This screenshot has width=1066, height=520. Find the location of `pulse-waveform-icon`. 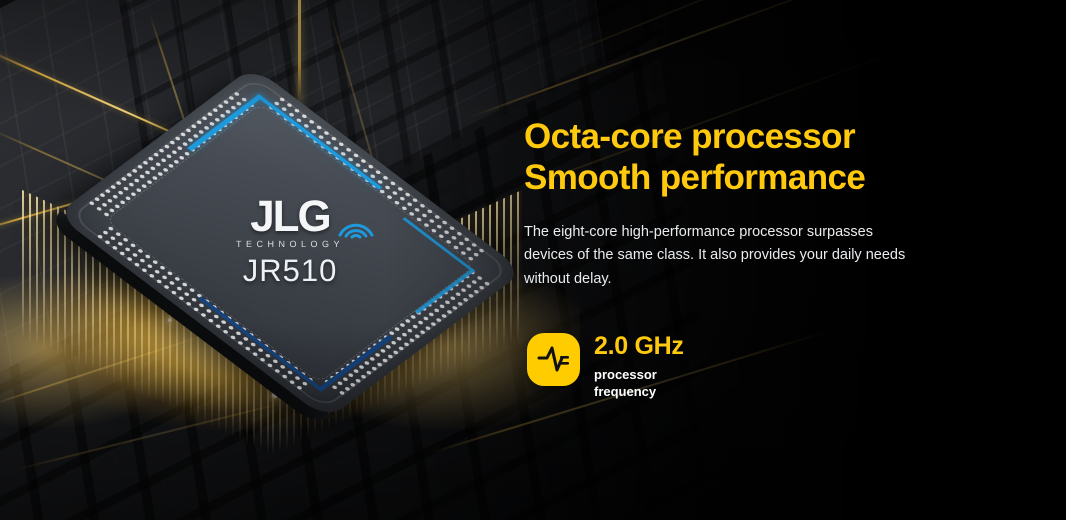

pulse-waveform-icon is located at coordinates (553, 358).